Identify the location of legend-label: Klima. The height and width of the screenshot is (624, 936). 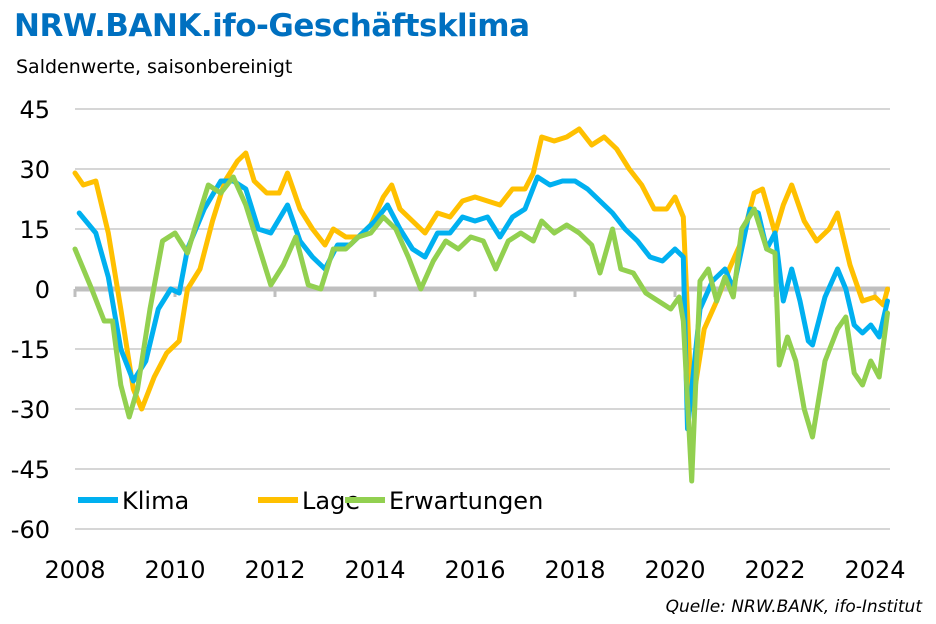
(155, 501).